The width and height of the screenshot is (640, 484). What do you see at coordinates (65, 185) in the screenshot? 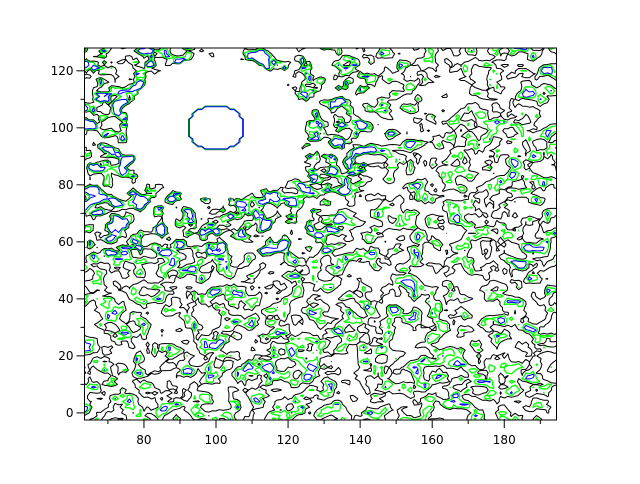
I see `y-tick-label: 80` at bounding box center [65, 185].